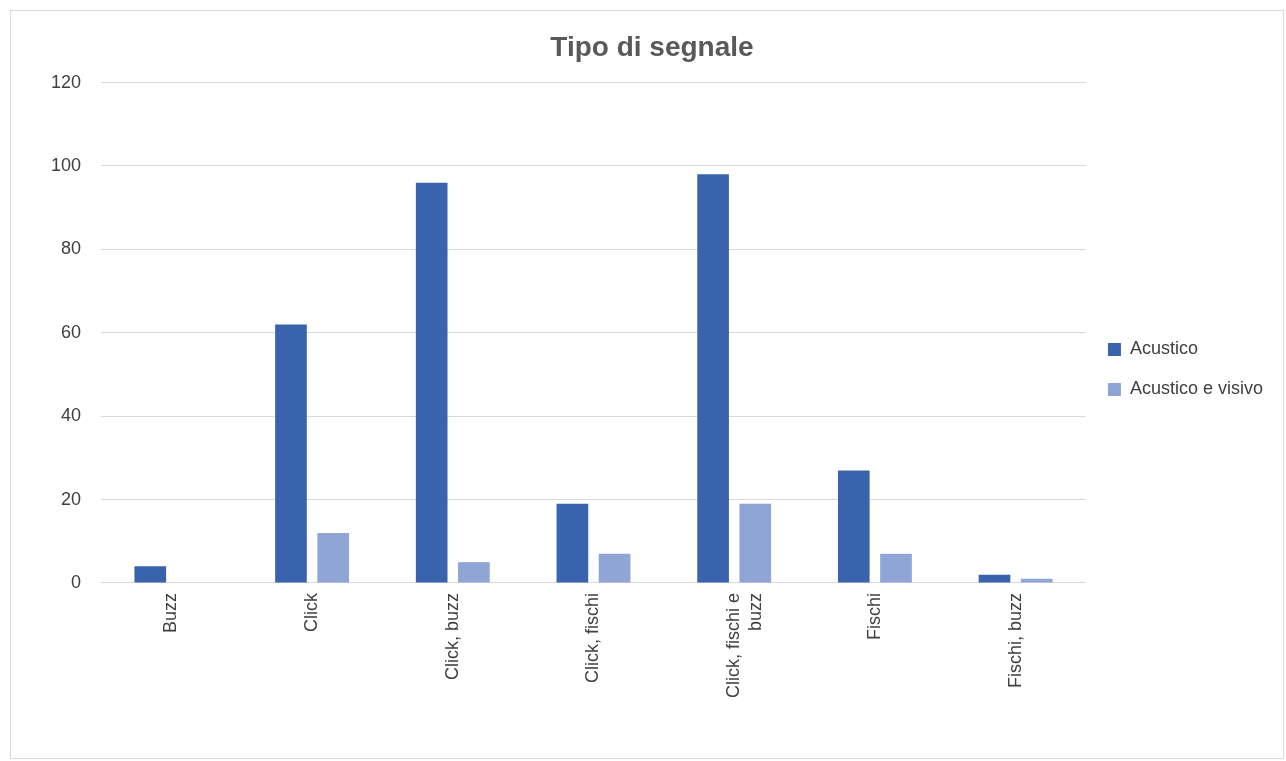 This screenshot has width=1286, height=761. What do you see at coordinates (311, 611) in the screenshot?
I see `x-tick-label: Click` at bounding box center [311, 611].